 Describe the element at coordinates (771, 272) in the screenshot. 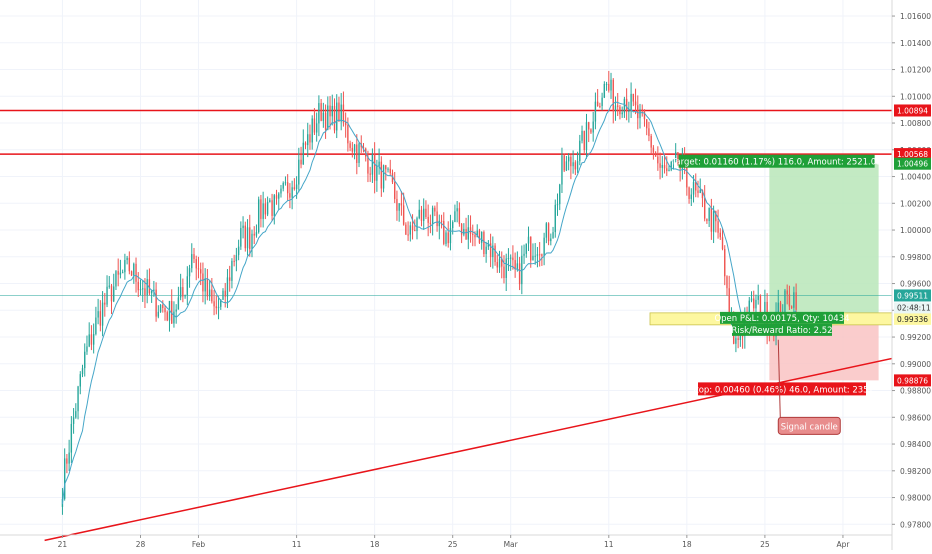

I see `position-zones` at that location.